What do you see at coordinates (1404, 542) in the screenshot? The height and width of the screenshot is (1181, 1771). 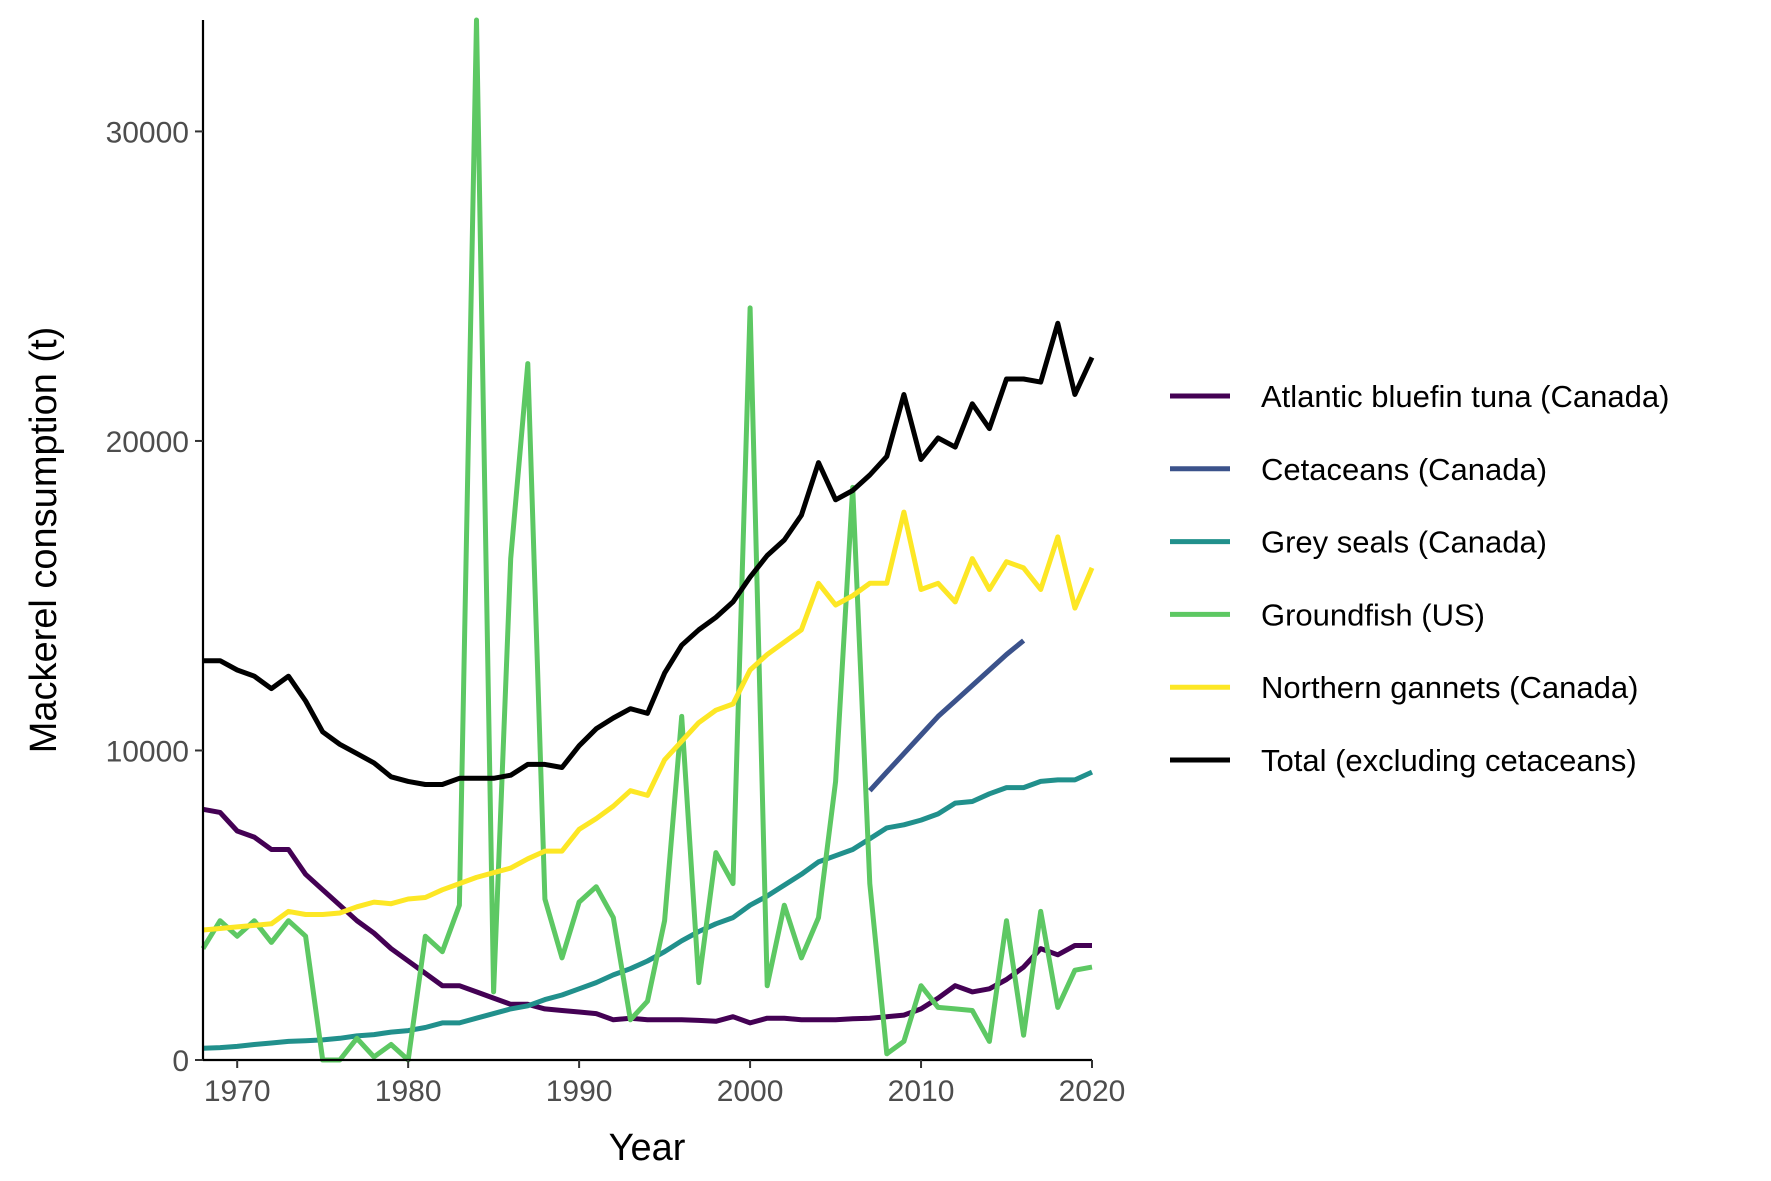 I see `legend-label-grey-seals-canada: Grey seals (Canada)` at bounding box center [1404, 542].